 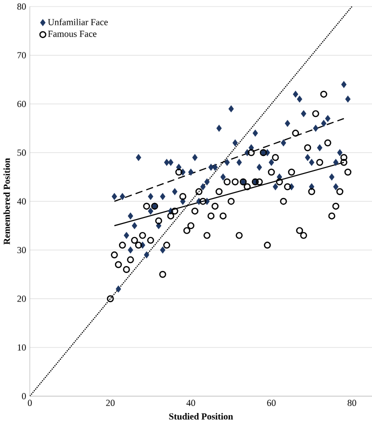 I want to click on y-tick-label: 70, so click(x=21, y=55).